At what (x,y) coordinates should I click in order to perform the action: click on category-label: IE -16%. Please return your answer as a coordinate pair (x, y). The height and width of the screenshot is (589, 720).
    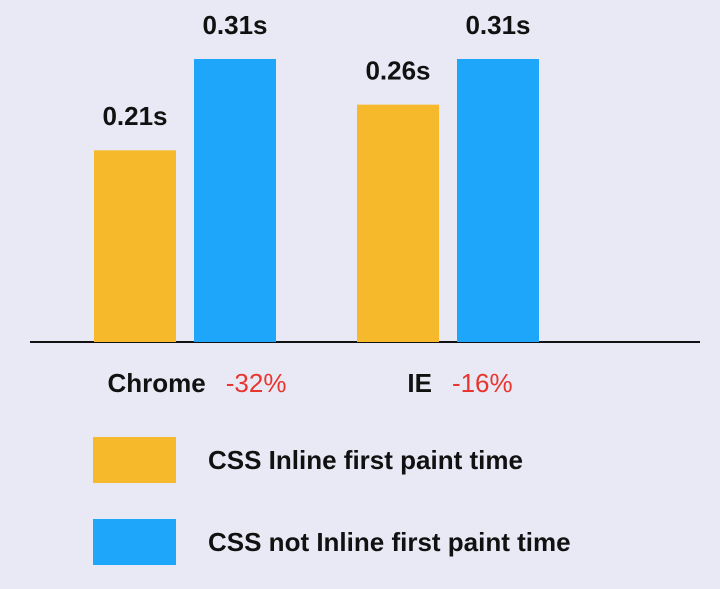
    Looking at the image, I should click on (459, 383).